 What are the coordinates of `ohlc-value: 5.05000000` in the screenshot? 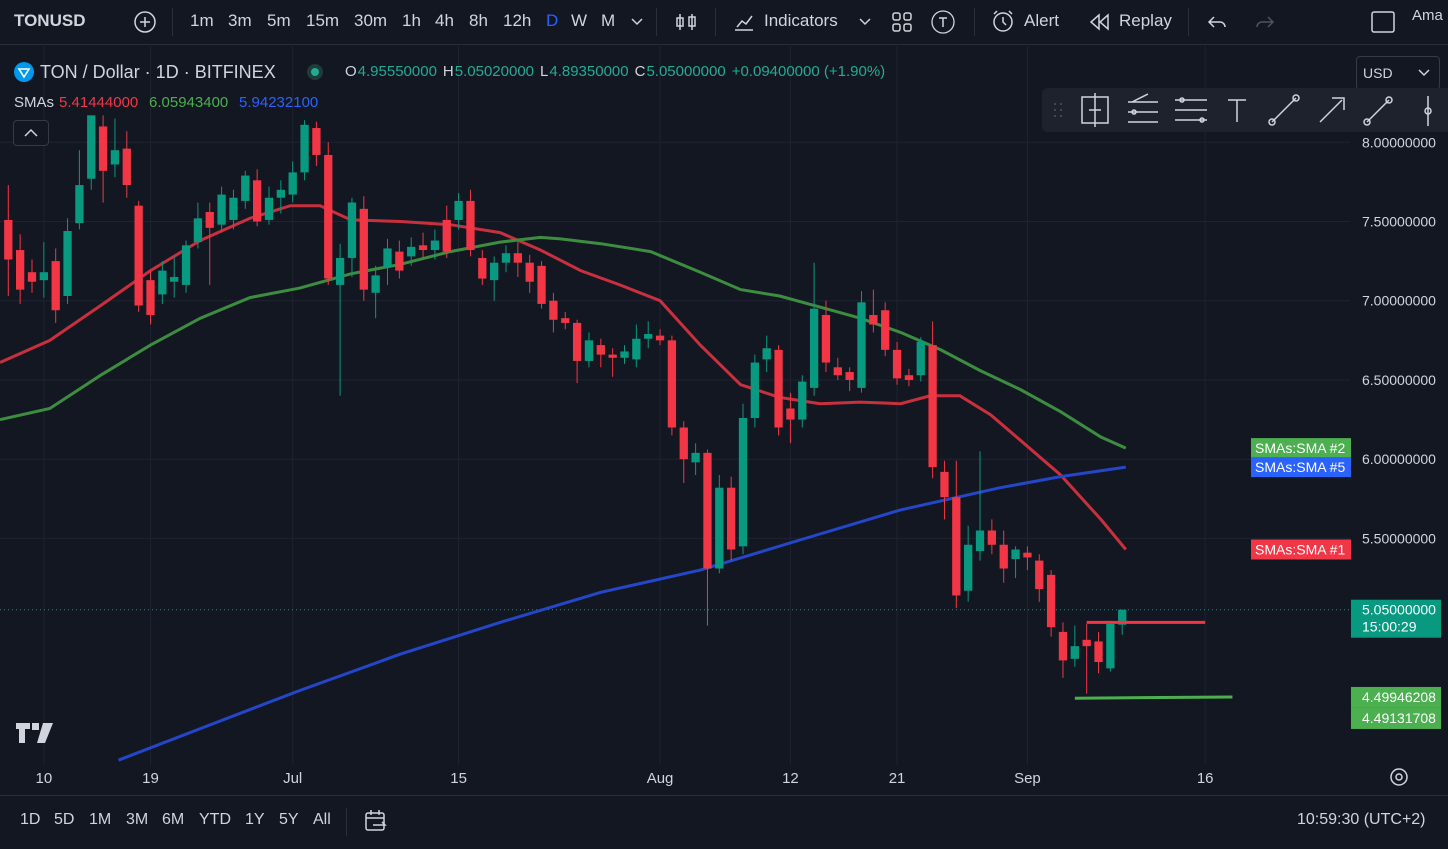 It's located at (686, 71).